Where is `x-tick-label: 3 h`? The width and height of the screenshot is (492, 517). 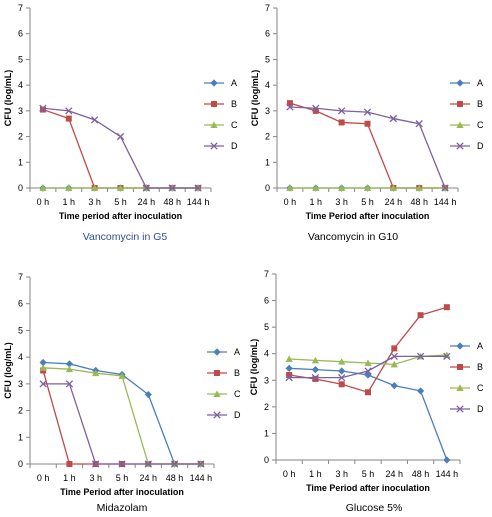
x-tick-label: 3 h is located at coordinates (95, 478).